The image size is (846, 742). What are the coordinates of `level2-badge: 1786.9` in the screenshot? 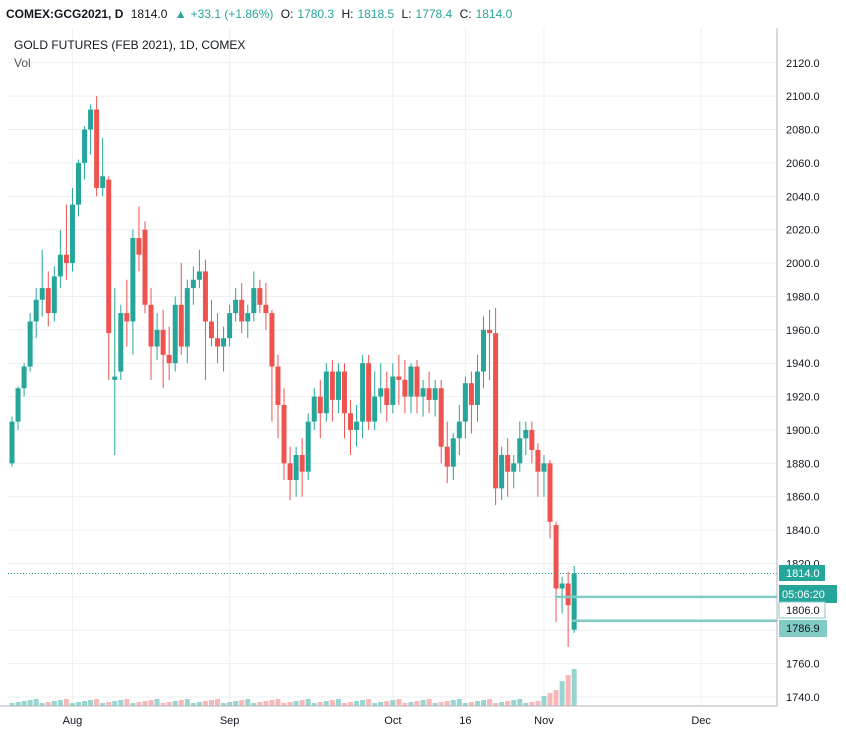 It's located at (803, 629).